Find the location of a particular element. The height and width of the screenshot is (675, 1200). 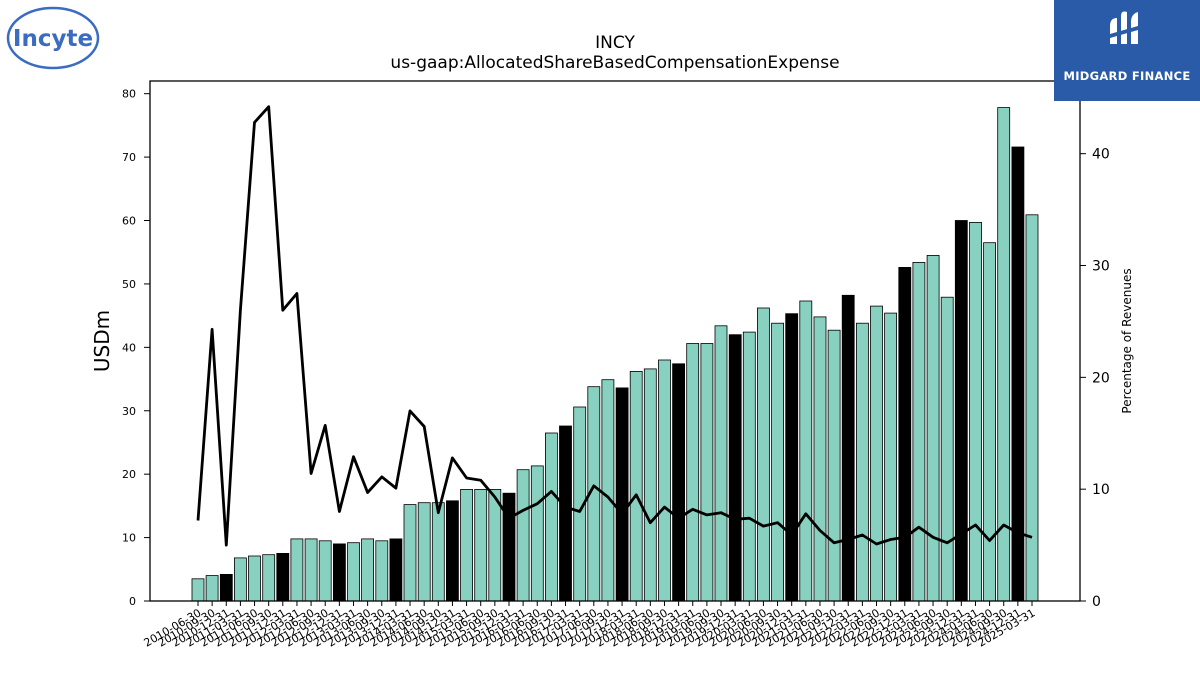

left-axis-ticks: 0 10 20 30 40 50 60 70 80 is located at coordinates (136, 348).